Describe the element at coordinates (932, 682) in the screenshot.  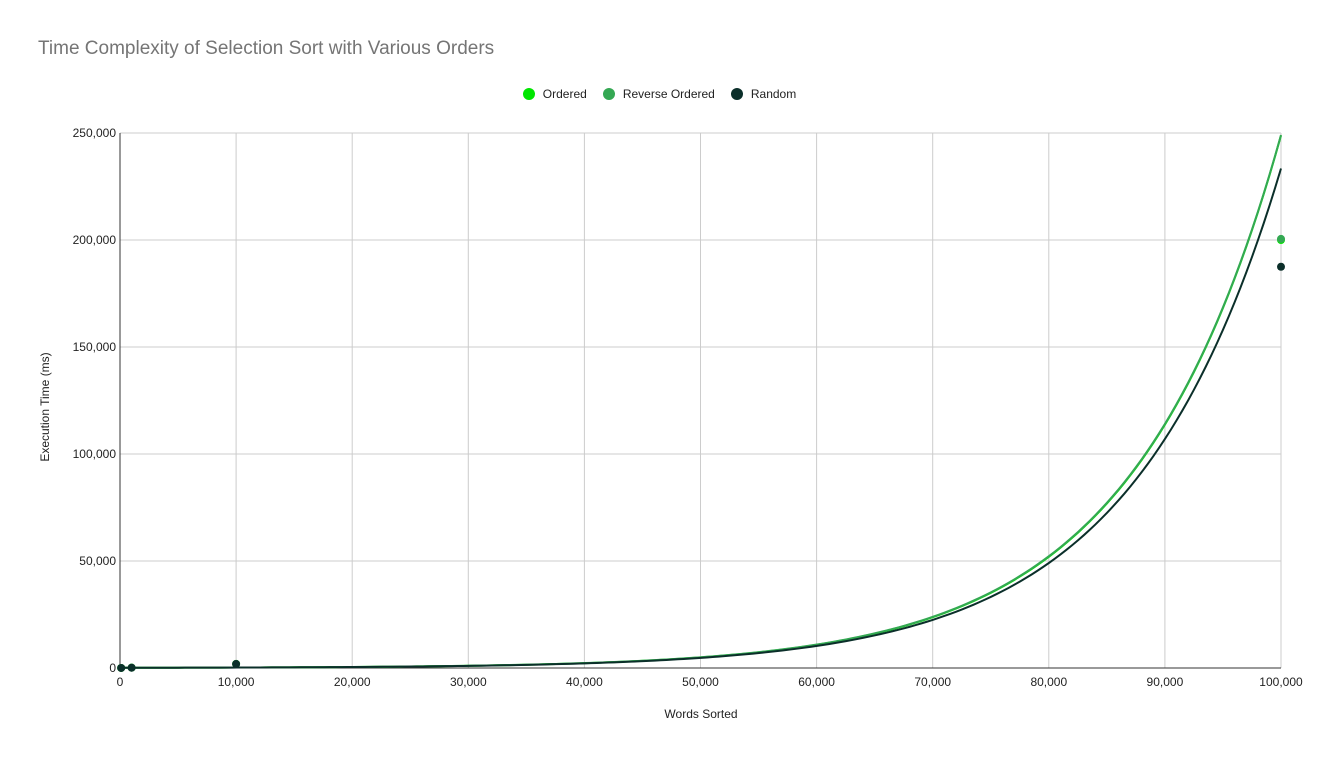
I see `x-tick-label: 70,000` at that location.